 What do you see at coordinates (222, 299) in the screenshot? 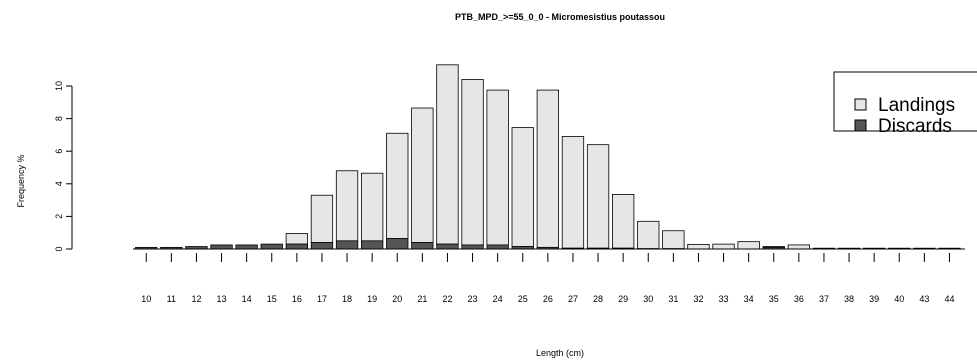
I see `x-tick-label: 13` at bounding box center [222, 299].